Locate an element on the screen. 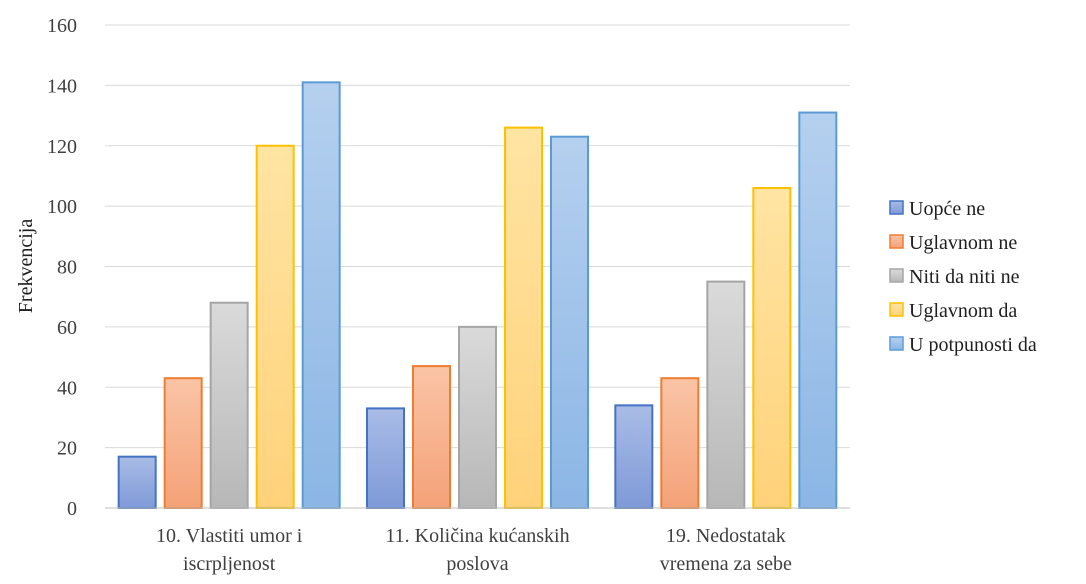  y-tick-label: 20 is located at coordinates (67, 449).